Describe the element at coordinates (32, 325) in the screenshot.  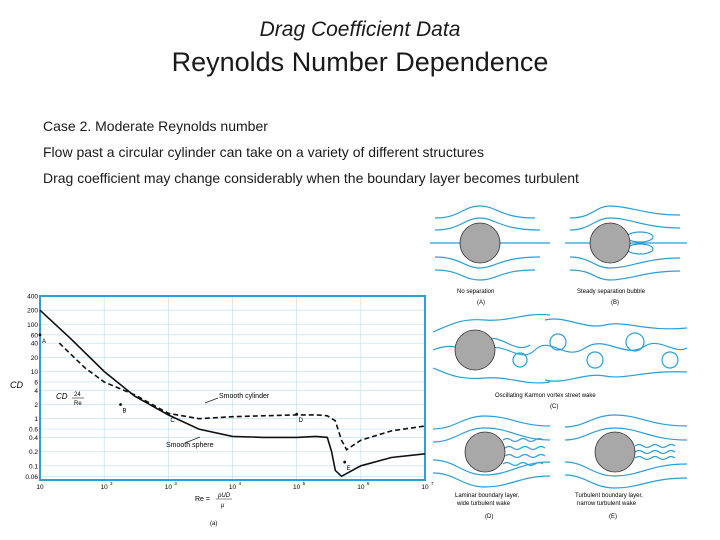
I see `y-tick-label: 100` at that location.